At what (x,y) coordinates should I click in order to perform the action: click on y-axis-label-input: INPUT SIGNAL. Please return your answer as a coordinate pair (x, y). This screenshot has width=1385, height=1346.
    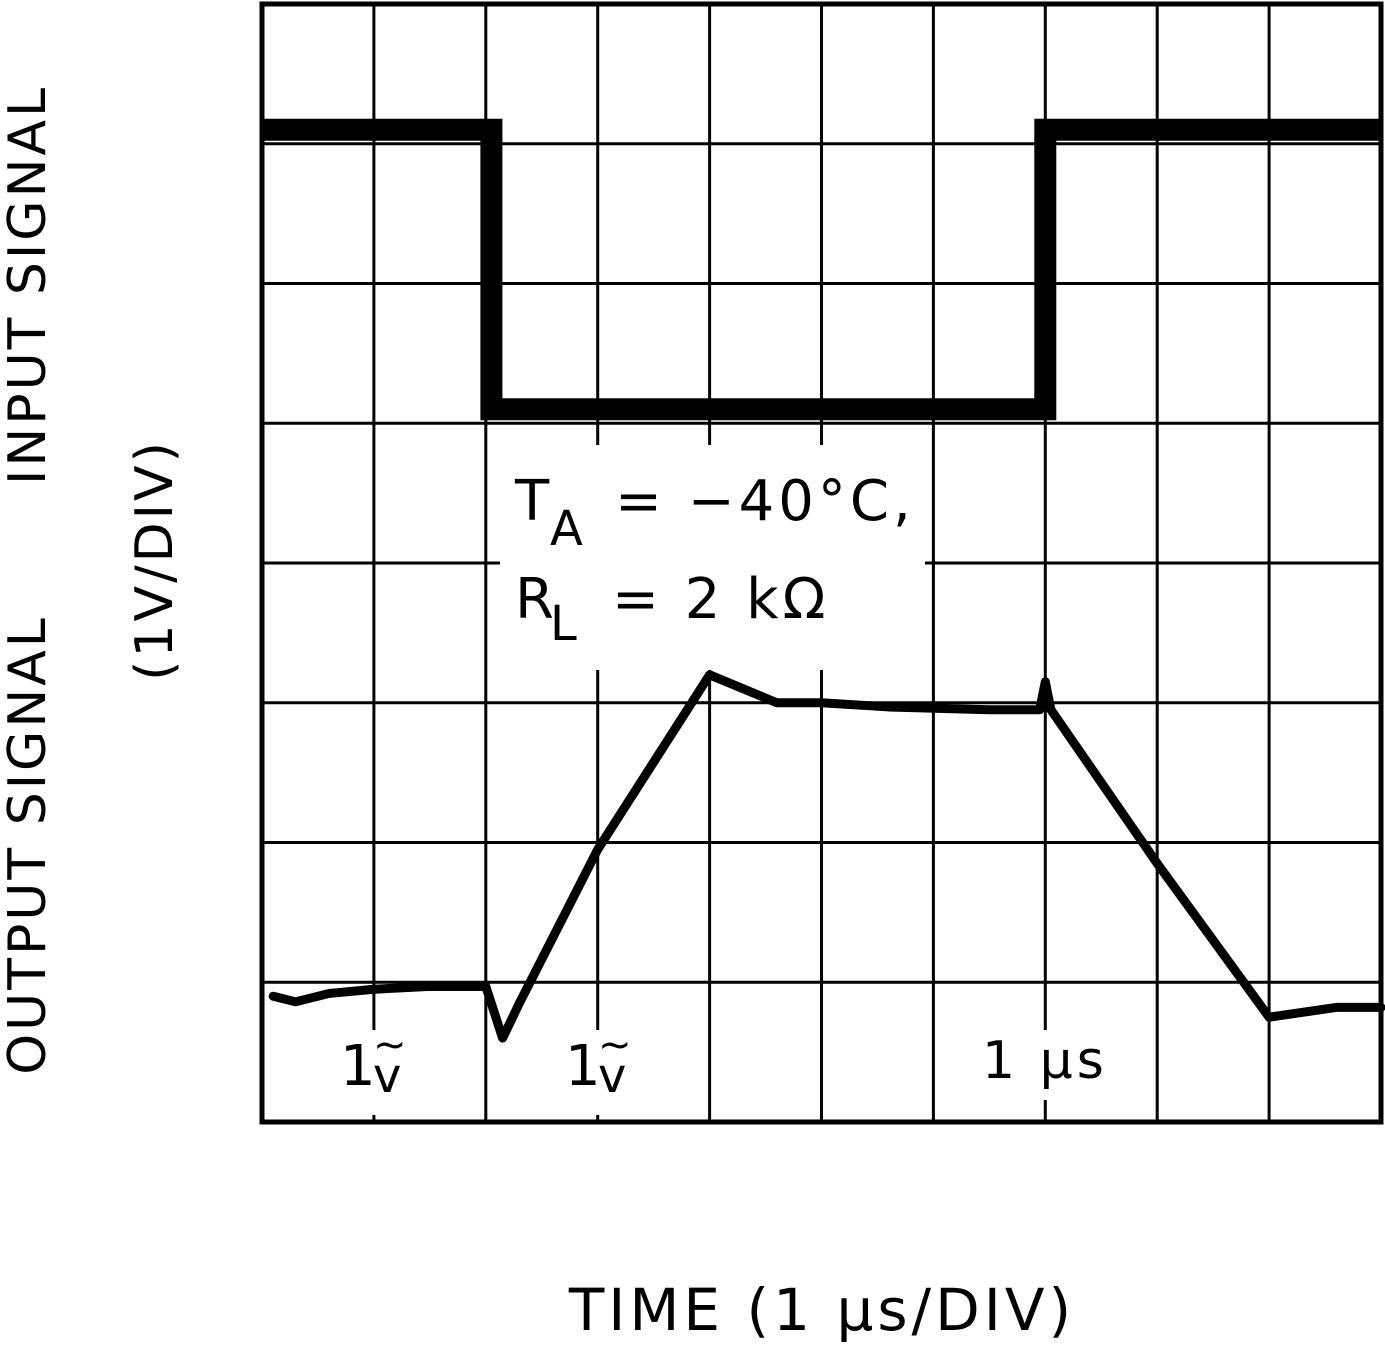
    Looking at the image, I should click on (29, 285).